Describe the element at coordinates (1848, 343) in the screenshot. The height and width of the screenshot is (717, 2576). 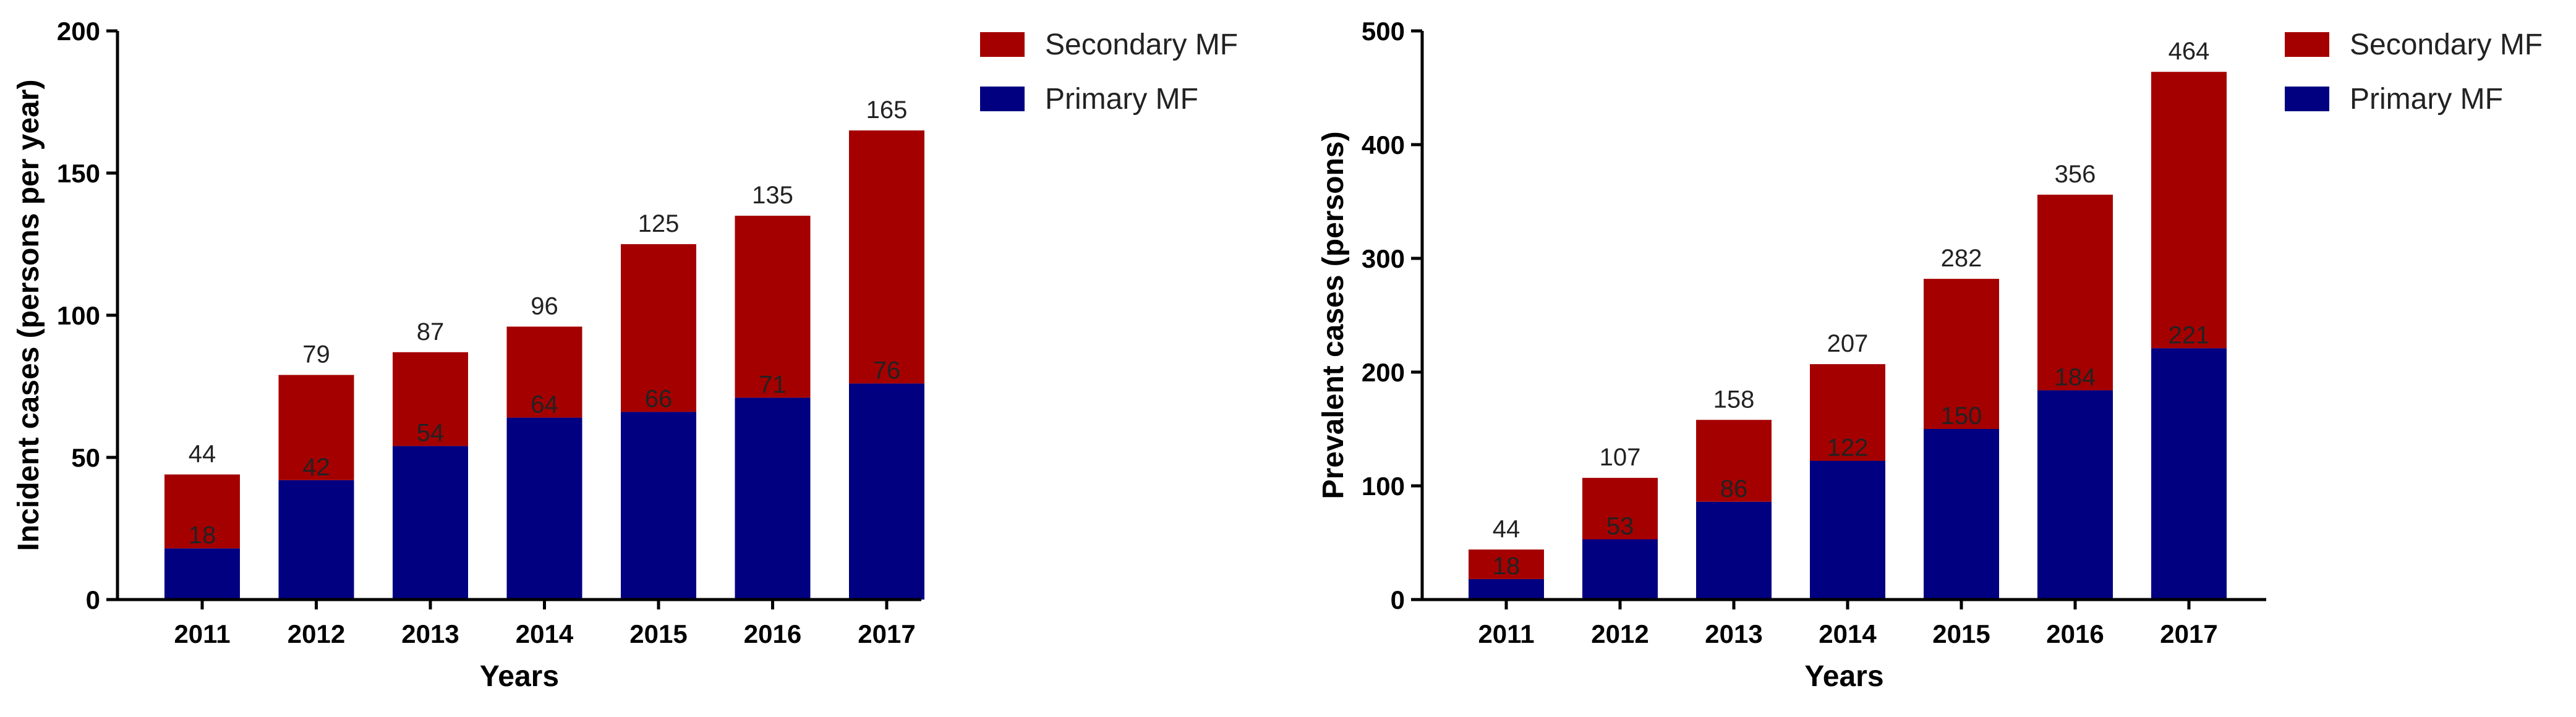
I see `total-label-2014: 207` at that location.